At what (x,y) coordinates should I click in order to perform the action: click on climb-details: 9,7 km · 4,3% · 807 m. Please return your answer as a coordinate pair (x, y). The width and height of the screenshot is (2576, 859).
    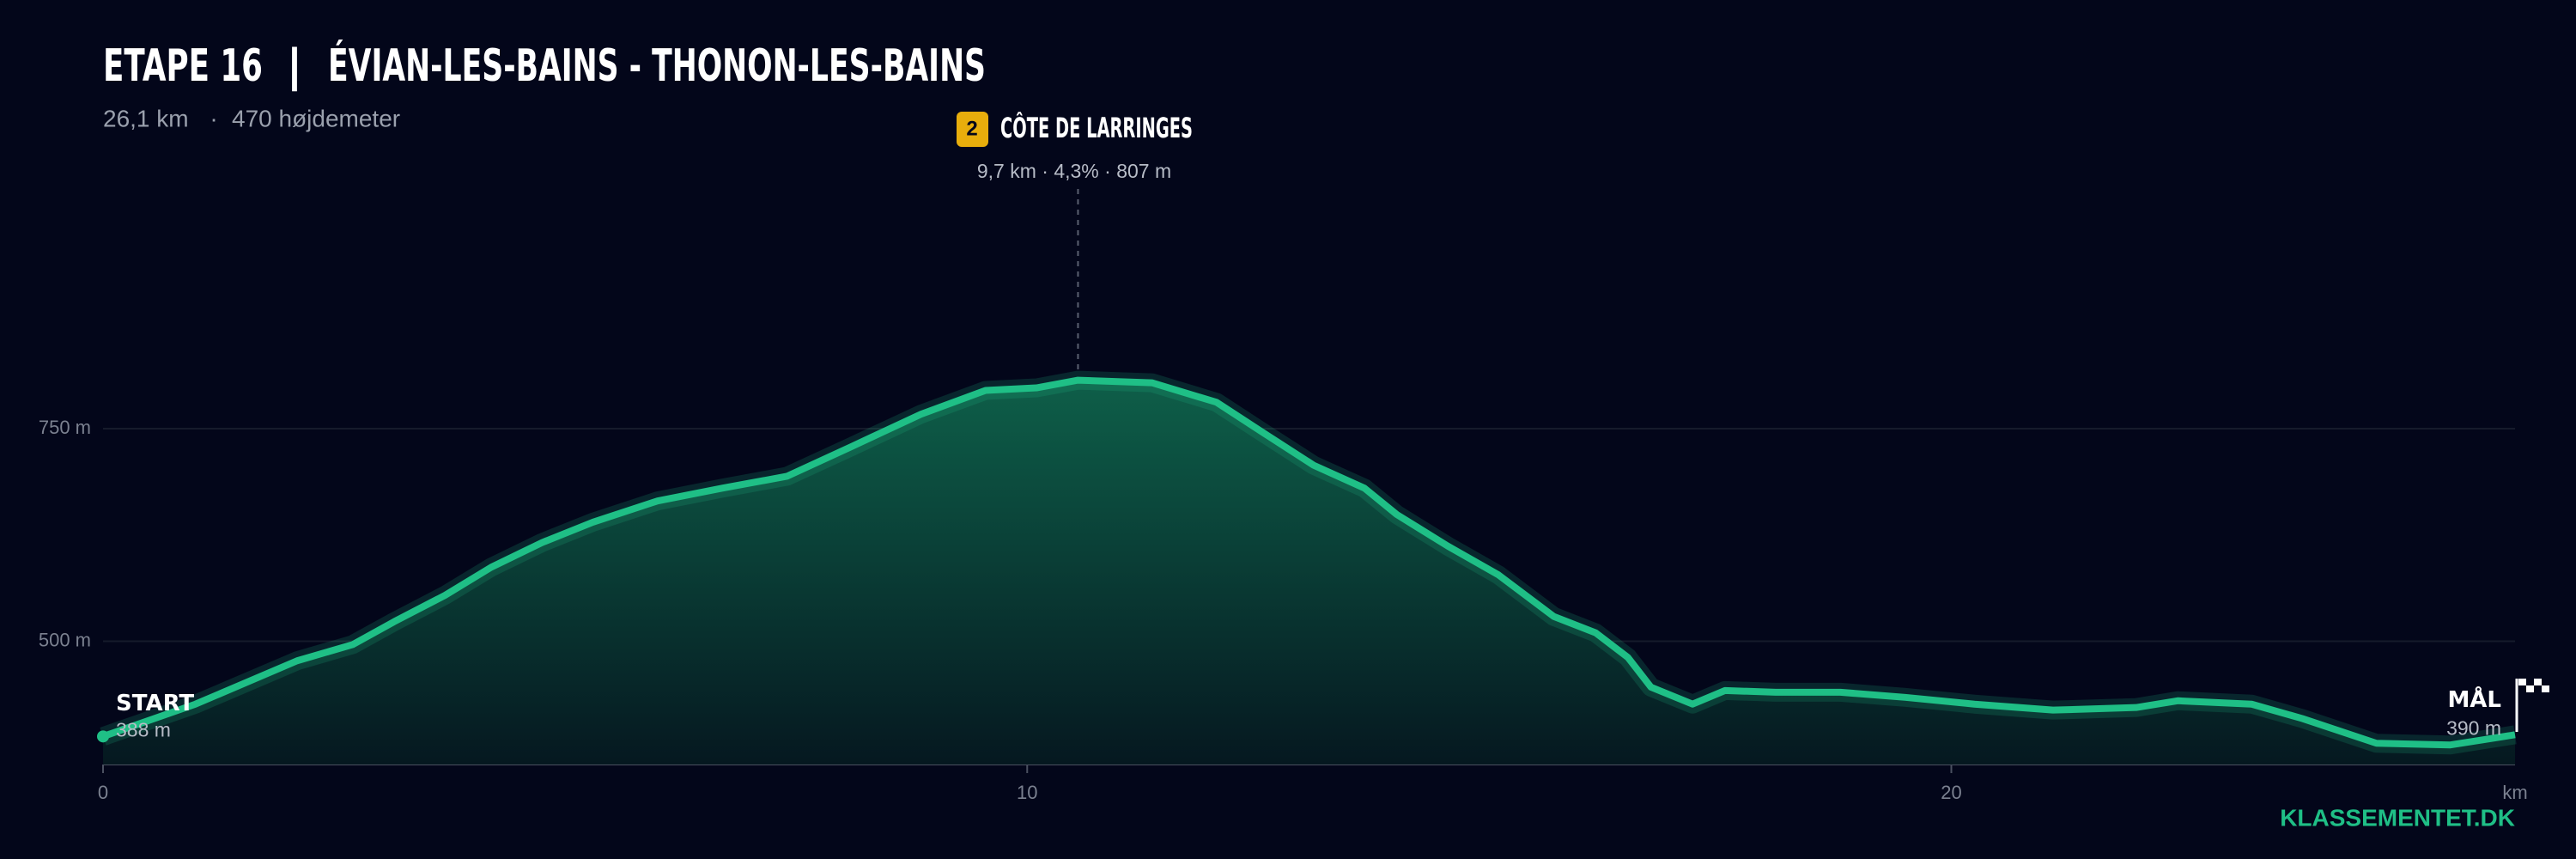
    Looking at the image, I should click on (1074, 171).